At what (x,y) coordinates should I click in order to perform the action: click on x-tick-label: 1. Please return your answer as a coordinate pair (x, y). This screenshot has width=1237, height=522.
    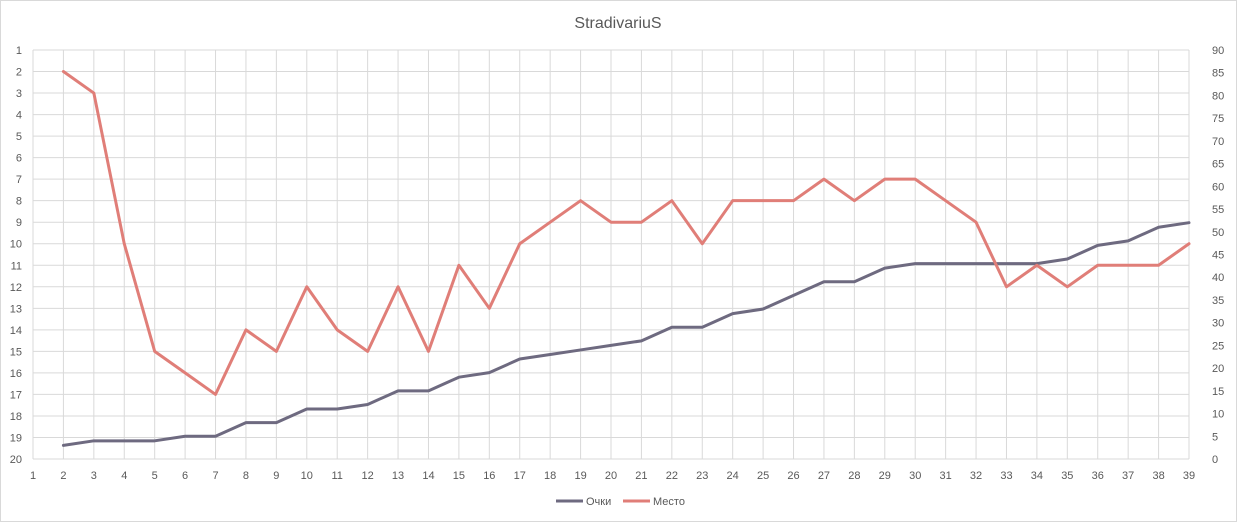
    Looking at the image, I should click on (33, 476).